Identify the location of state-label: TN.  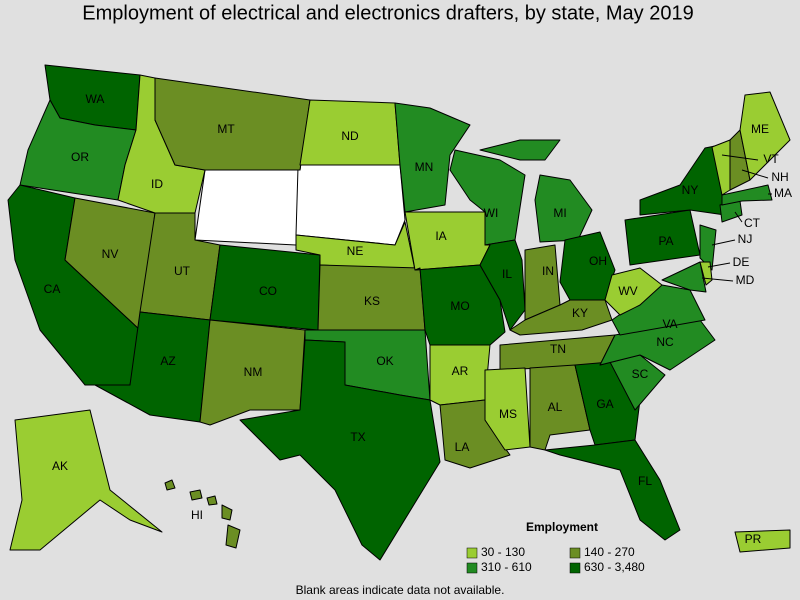
(558, 349).